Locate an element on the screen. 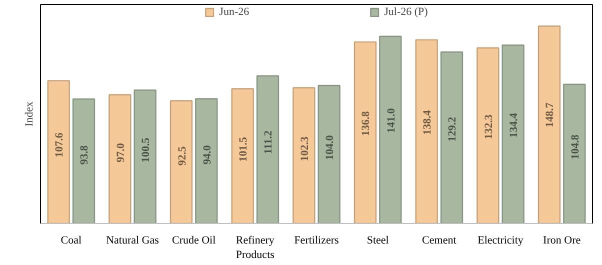 The width and height of the screenshot is (602, 265). data-label: 129.2 is located at coordinates (452, 129).